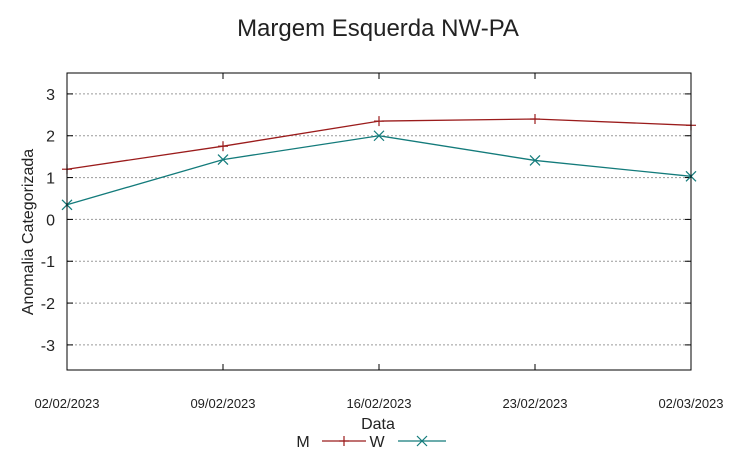 The height and width of the screenshot is (459, 753). I want to click on series-line-M, so click(379, 144).